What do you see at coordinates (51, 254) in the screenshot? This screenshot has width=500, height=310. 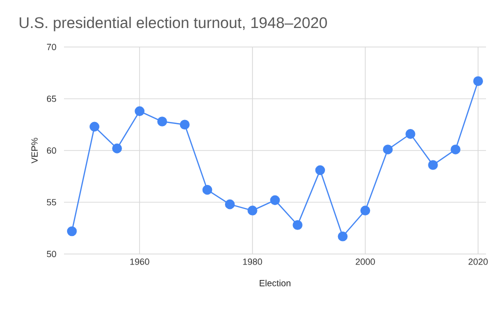 I see `y-tick-label: 50` at bounding box center [51, 254].